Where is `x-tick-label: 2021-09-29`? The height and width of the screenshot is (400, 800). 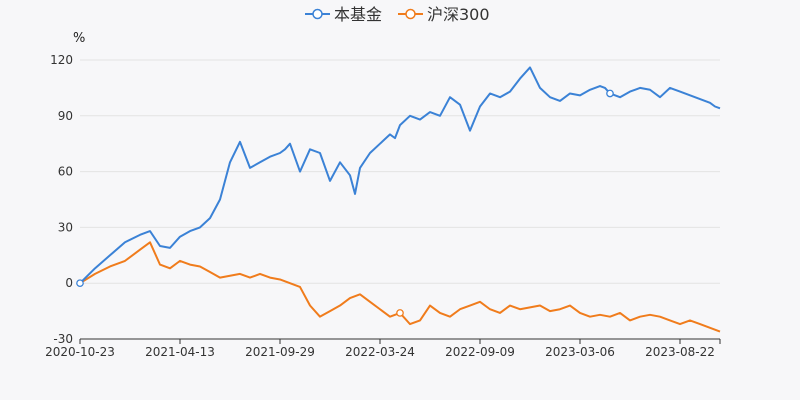 x-tick-label: 2021-09-29 is located at coordinates (280, 352).